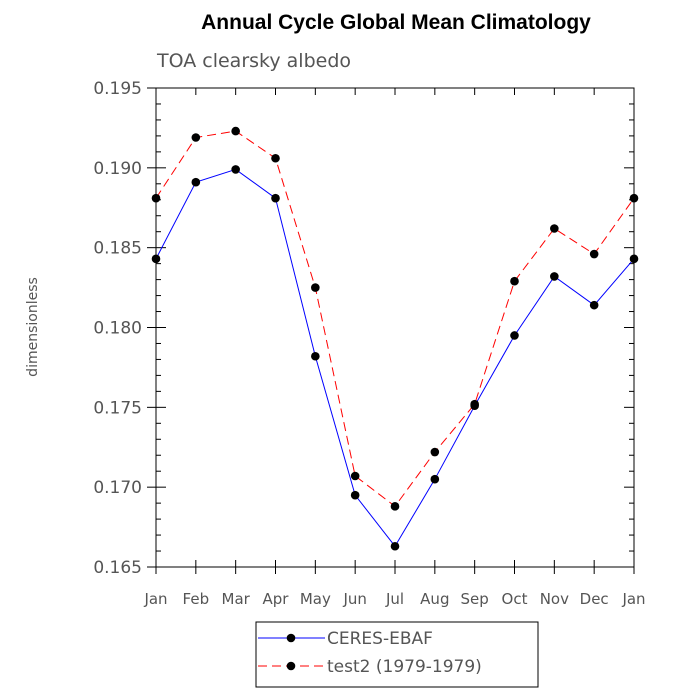  Describe the element at coordinates (396, 22) in the screenshot. I see `chart-title: Annual Cycle Global Mean Climatology` at that location.